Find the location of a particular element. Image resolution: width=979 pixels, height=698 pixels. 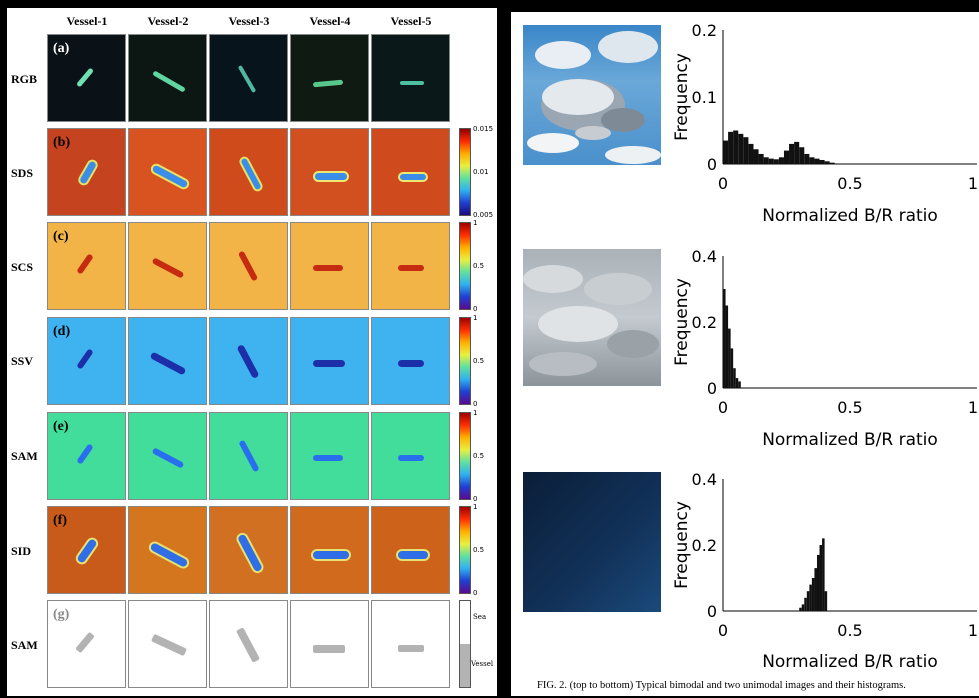

tile-scs-vessel-1: (c) is located at coordinates (86, 266).